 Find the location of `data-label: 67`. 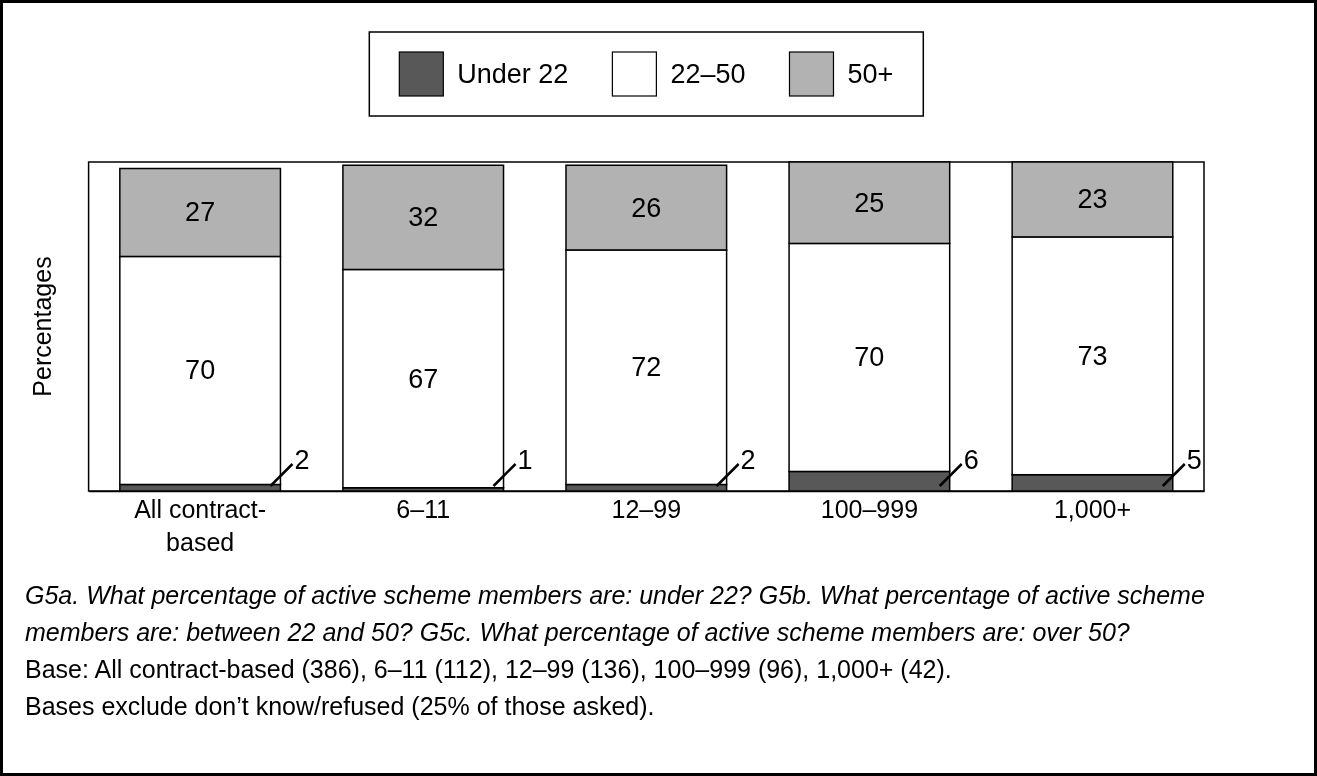

data-label: 67 is located at coordinates (423, 378).